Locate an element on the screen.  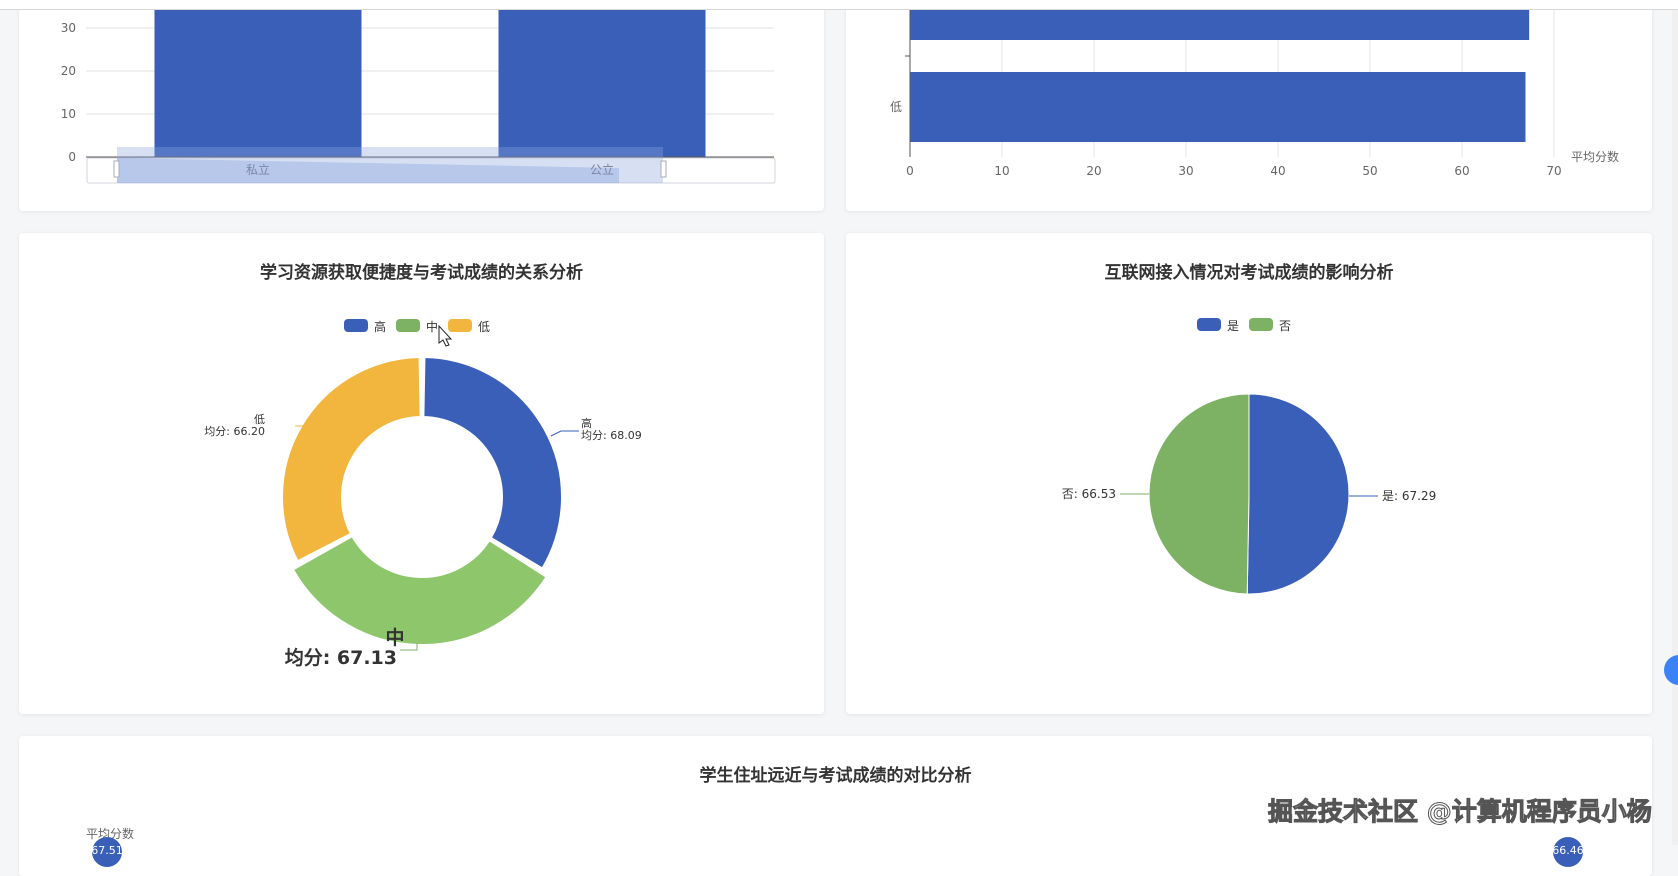
datazoom-slider is located at coordinates (431, 170).